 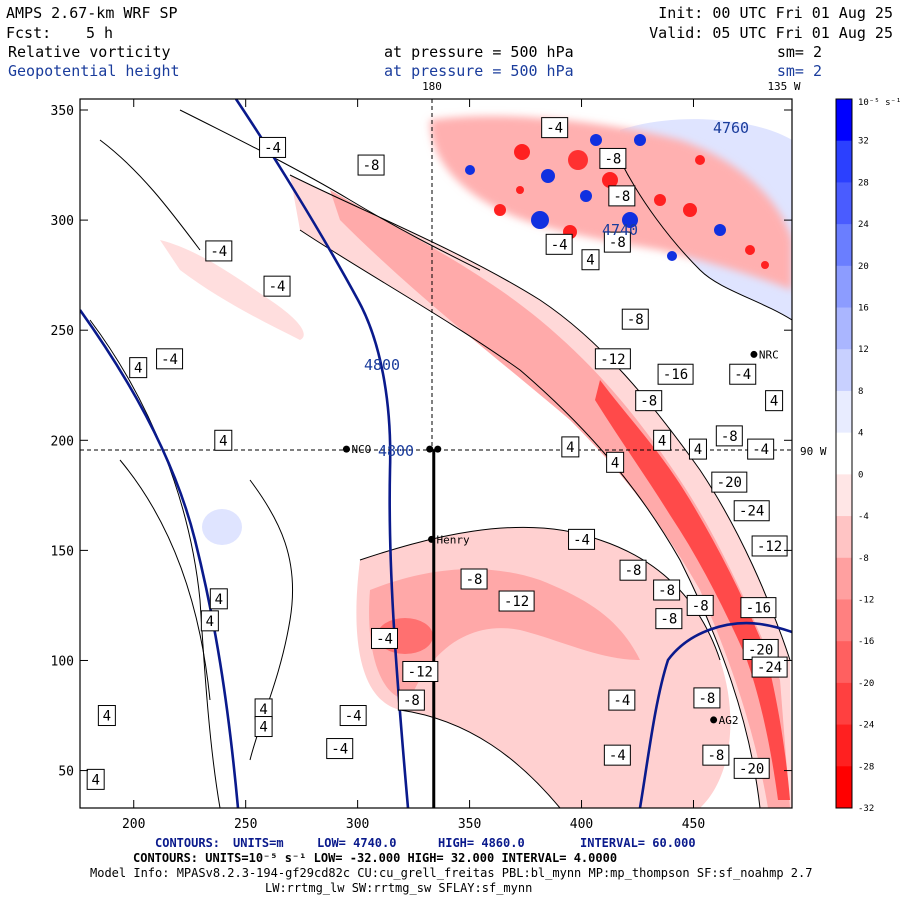 What do you see at coordinates (866, 767) in the screenshot?
I see `colorbar-tick-label: -28` at bounding box center [866, 767].